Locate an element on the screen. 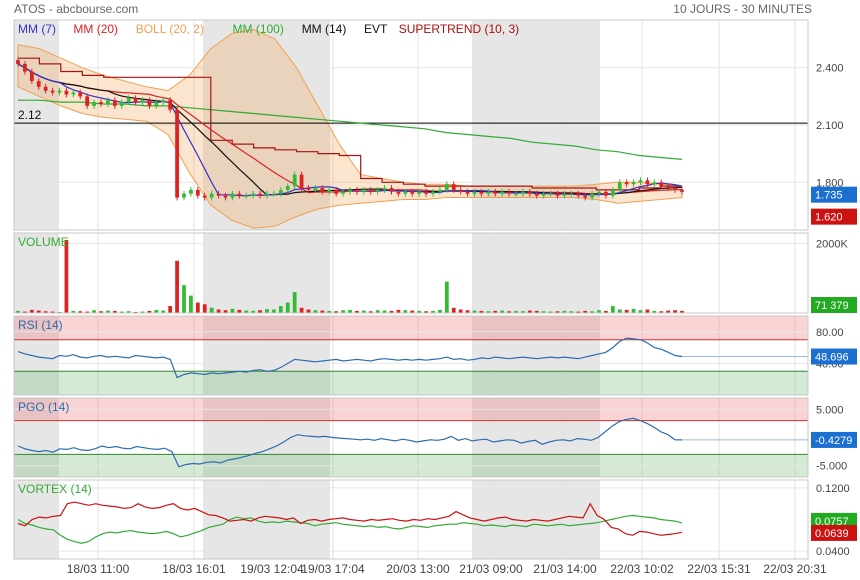 The image size is (860, 580). volume-title: VOLUME is located at coordinates (43, 242).